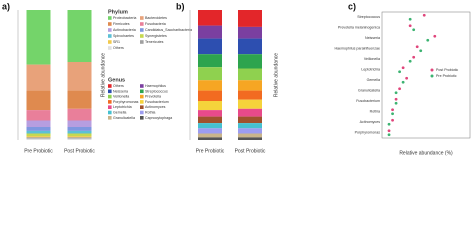 The image size is (474, 240). Describe the element at coordinates (123, 36) in the screenshot. I see `legend-label: Spirochaetes` at that location.